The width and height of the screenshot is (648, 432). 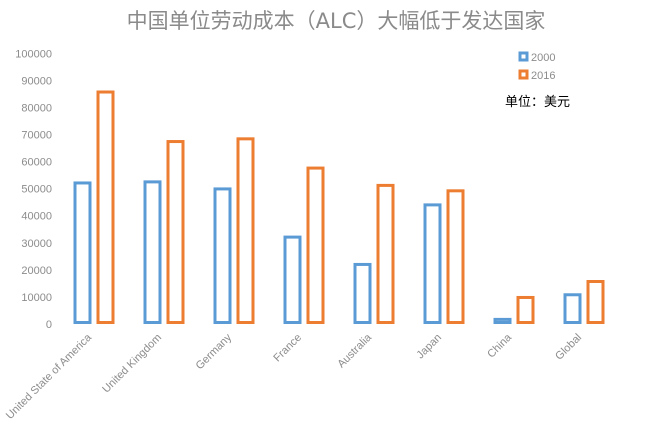 I want to click on bar-2016-china, so click(x=525, y=310).